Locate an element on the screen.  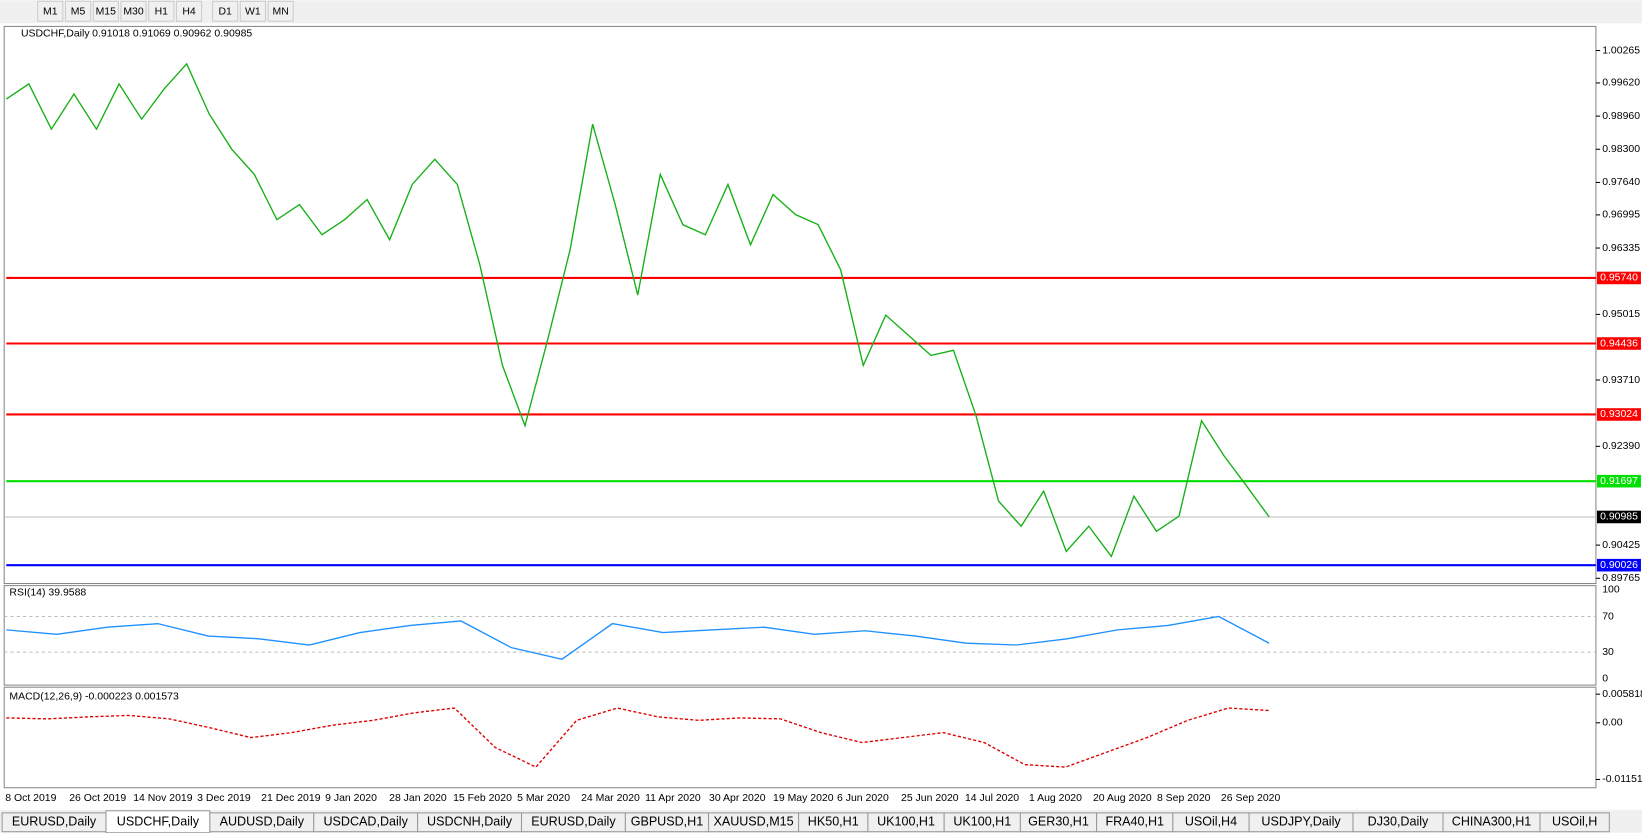
rsi-title: RSI(14) 39.9588 is located at coordinates (47, 593).